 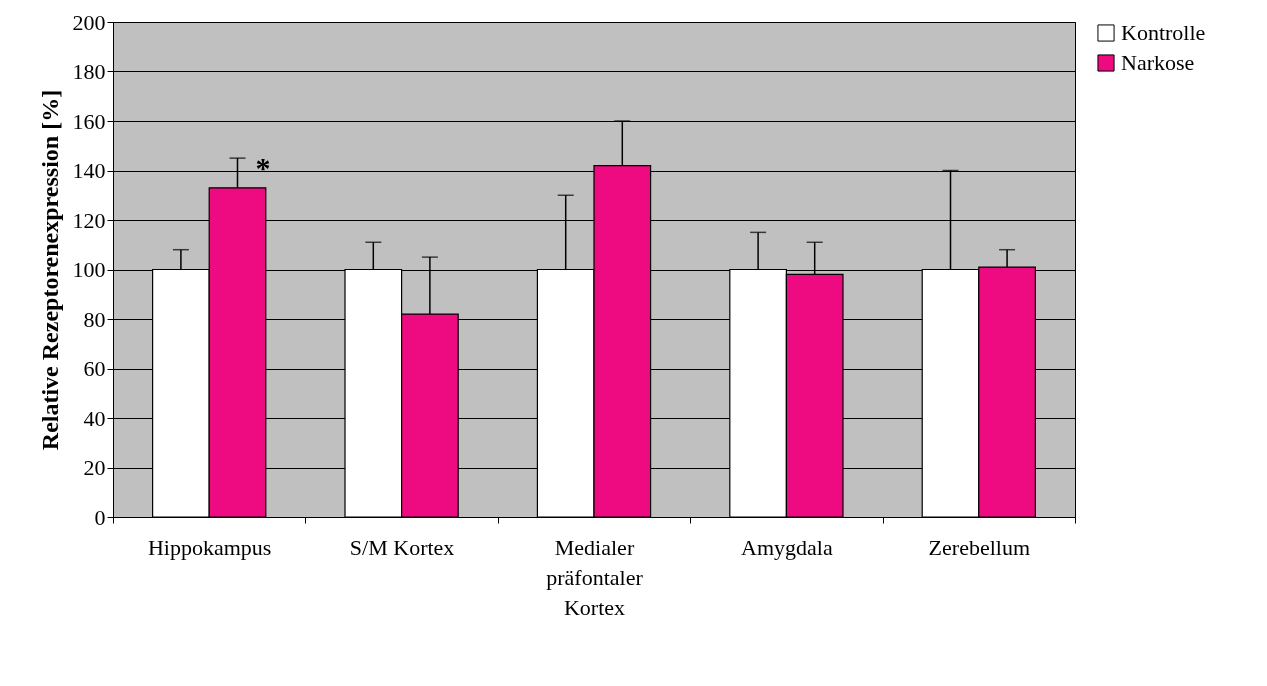 What do you see at coordinates (89, 170) in the screenshot?
I see `y-tick-label: 140` at bounding box center [89, 170].